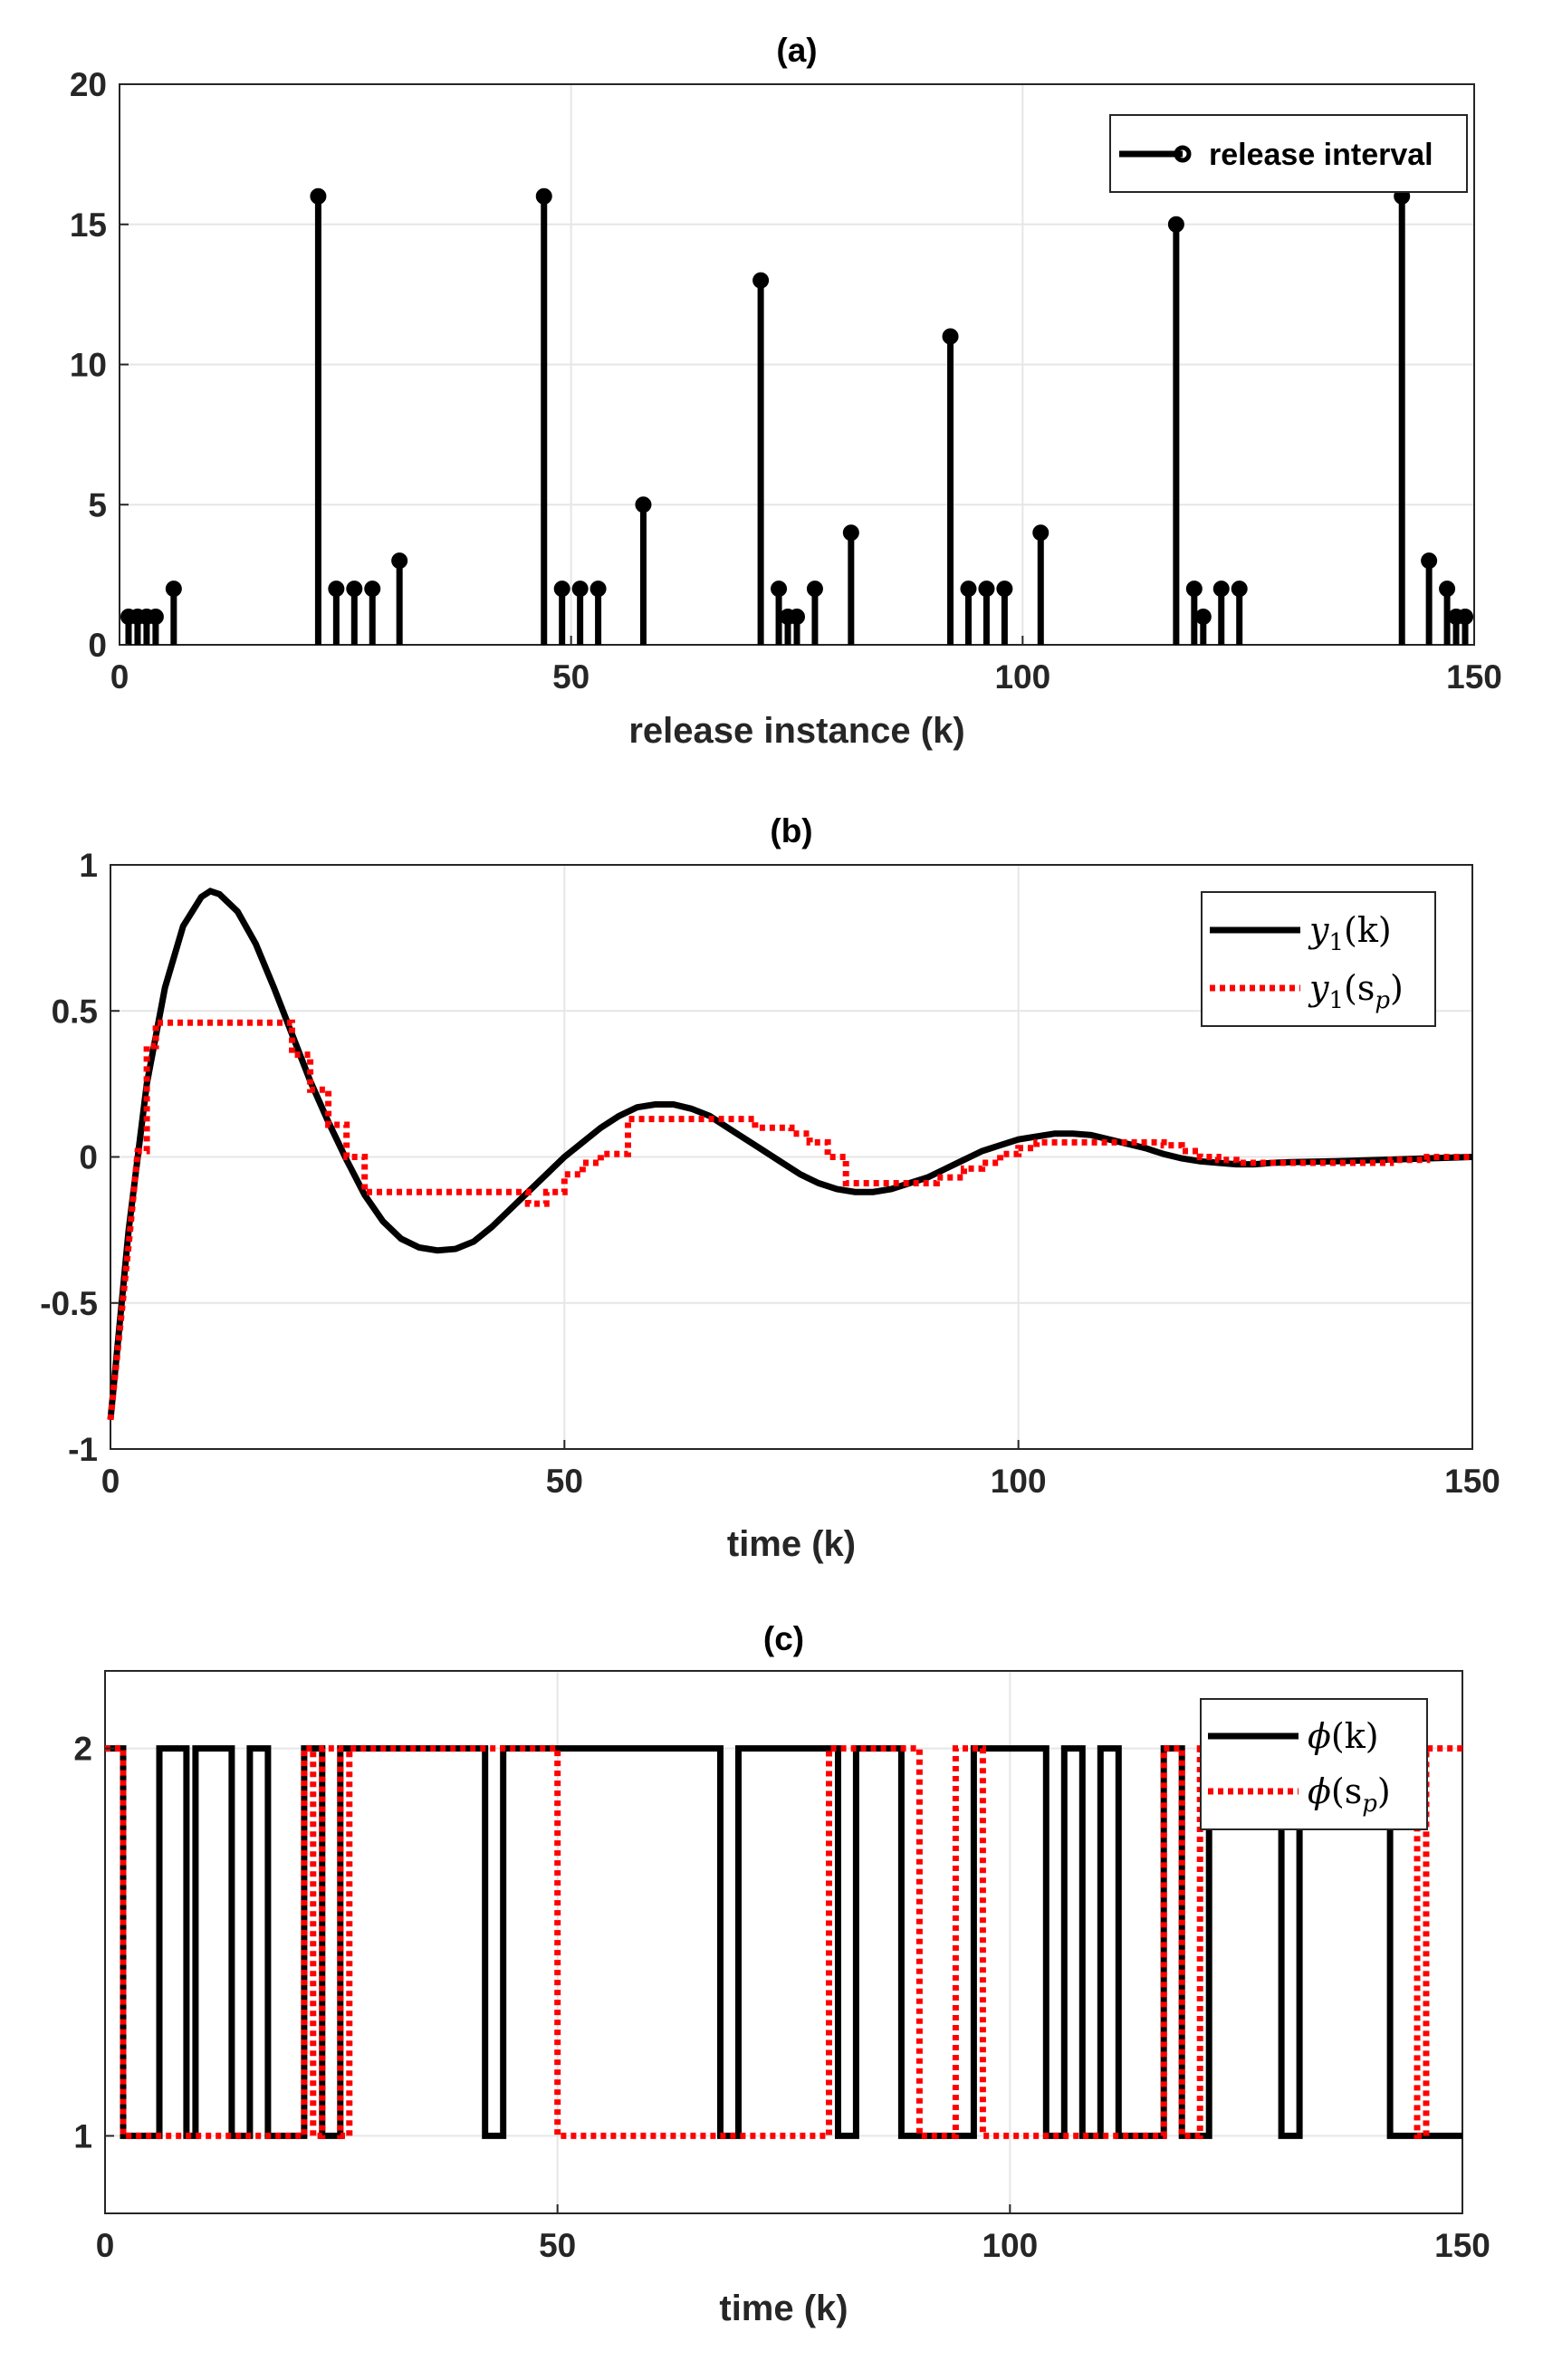 The image size is (1543, 2380). What do you see at coordinates (1356, 991) in the screenshot?
I see `legend-label-y1sp: y1(sp)` at bounding box center [1356, 991].